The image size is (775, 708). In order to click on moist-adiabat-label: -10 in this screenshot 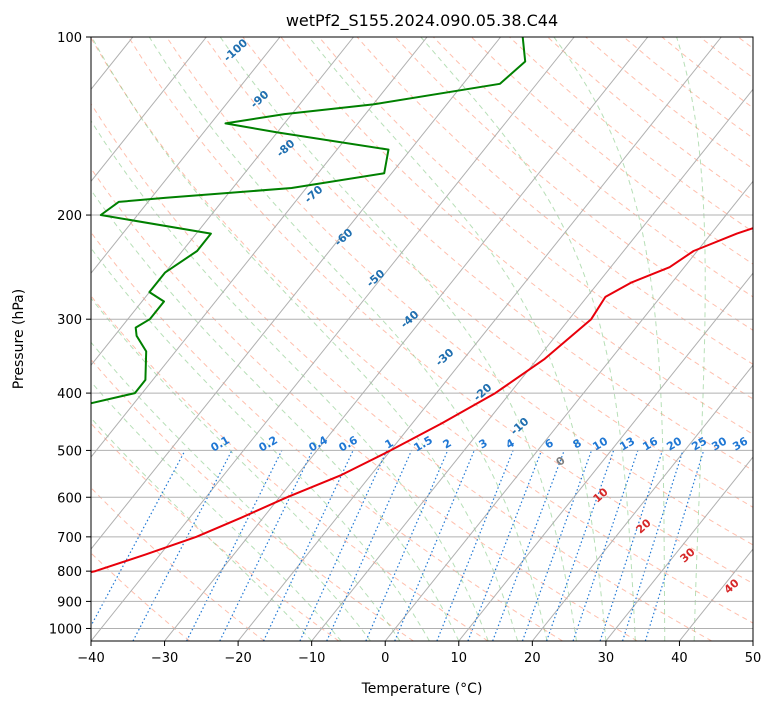, I will do `click(520, 426)`.